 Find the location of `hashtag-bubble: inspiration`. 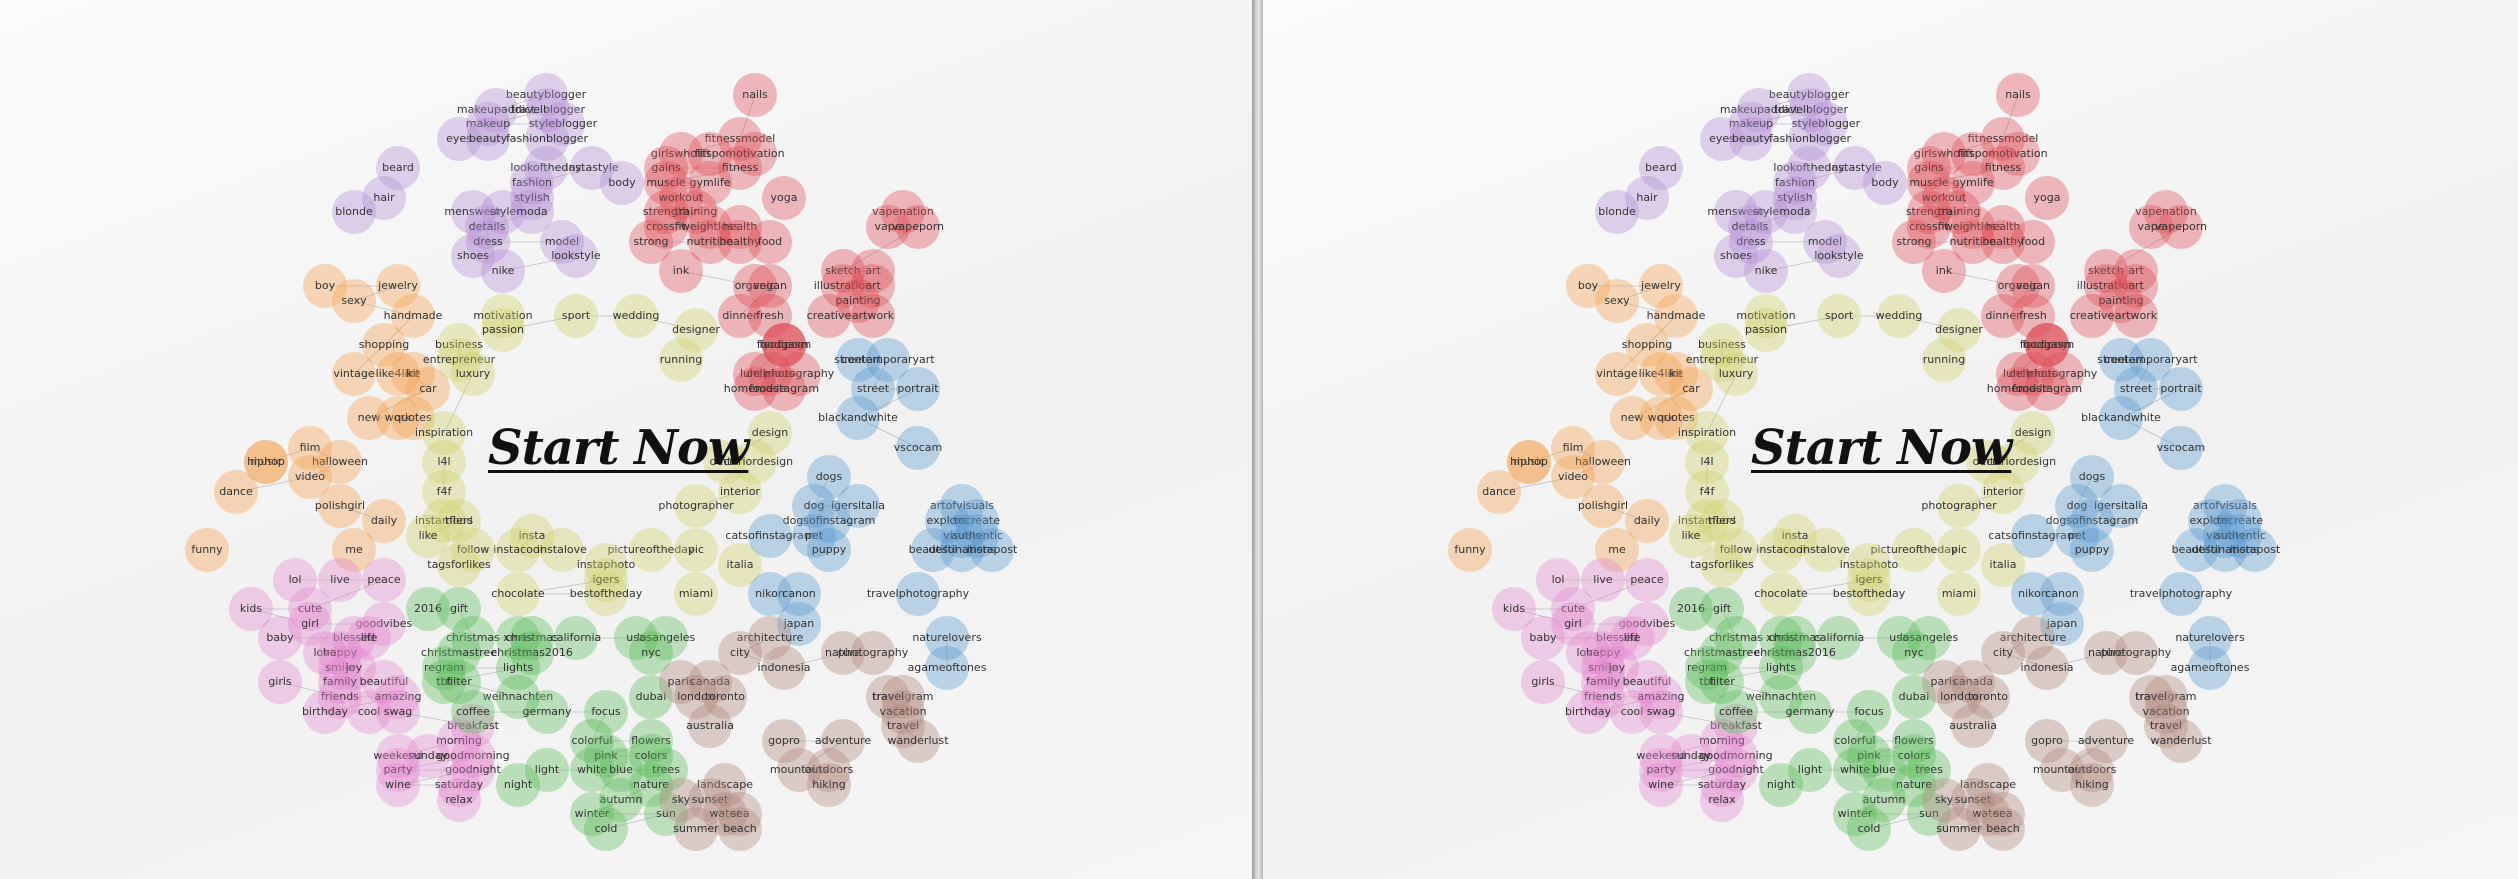

hashtag-bubble: inspiration is located at coordinates (1707, 433).